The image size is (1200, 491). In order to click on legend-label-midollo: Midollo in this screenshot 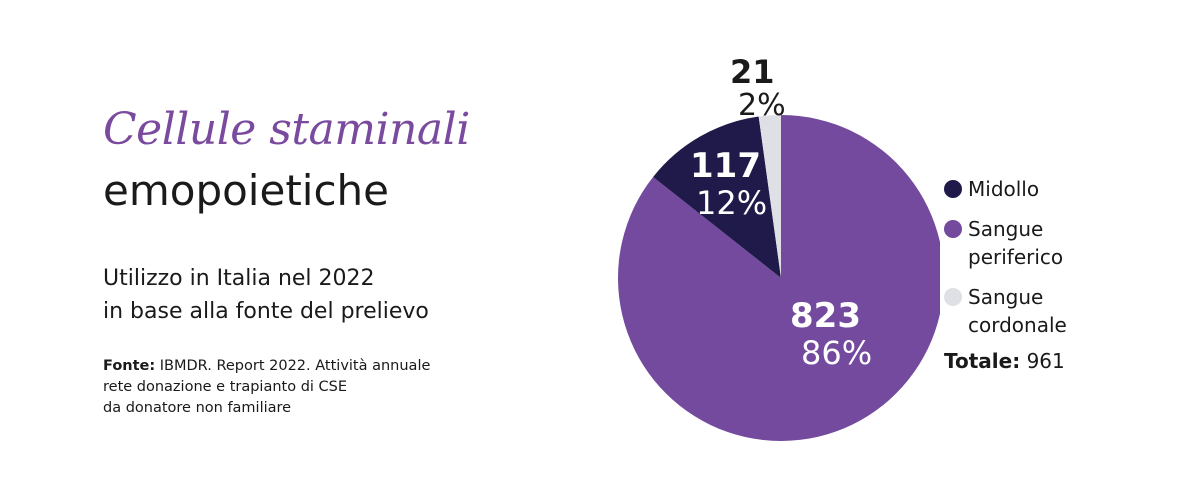, I will do `click(1004, 189)`.